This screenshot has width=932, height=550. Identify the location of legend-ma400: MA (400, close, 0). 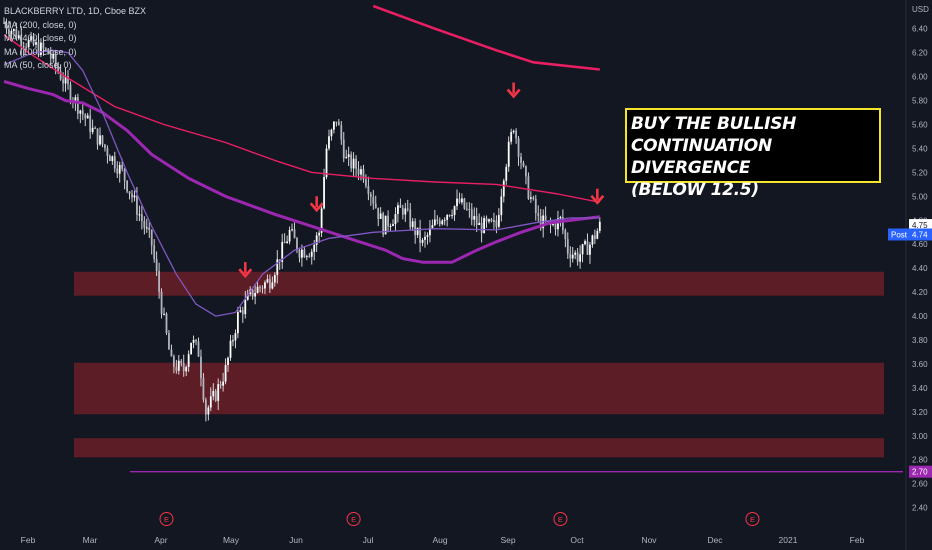
(40, 38).